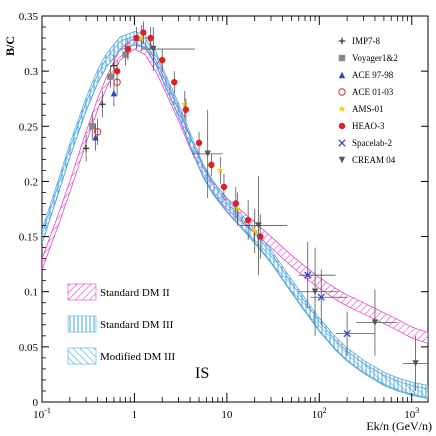 The image size is (436, 436). Describe the element at coordinates (29, 17) in the screenshot. I see `y-tick-label: 0.35` at that location.